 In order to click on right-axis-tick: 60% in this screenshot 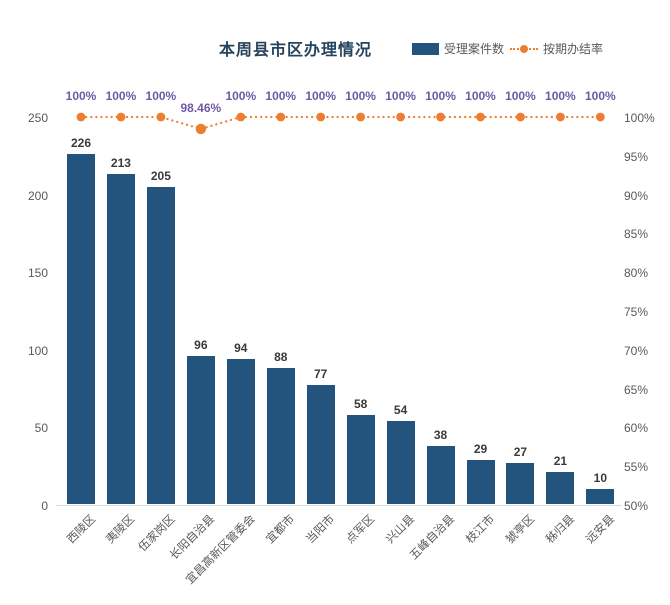, I will do `click(636, 428)`.